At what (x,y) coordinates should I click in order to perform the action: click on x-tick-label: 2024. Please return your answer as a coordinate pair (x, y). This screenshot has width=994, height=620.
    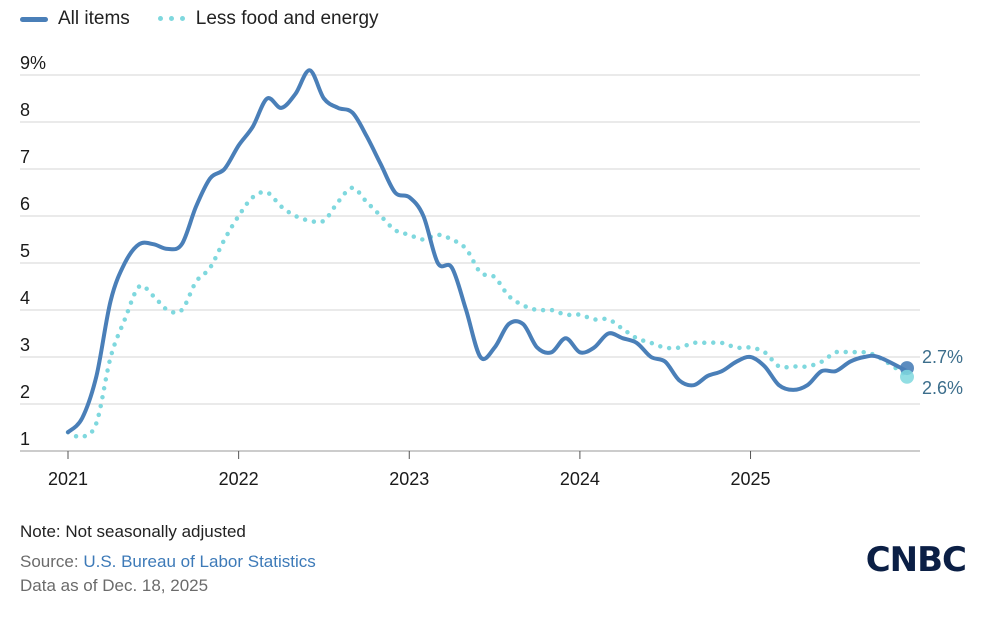
    Looking at the image, I should click on (580, 479).